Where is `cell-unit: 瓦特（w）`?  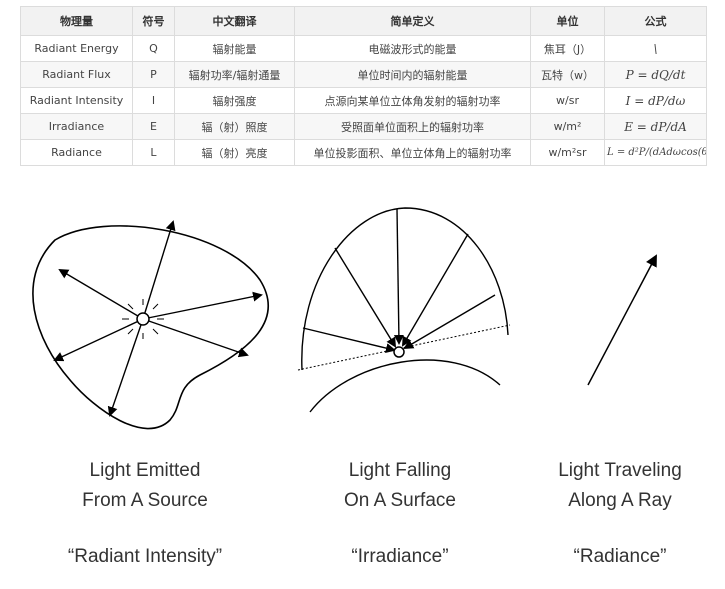 cell-unit: 瓦特（w） is located at coordinates (567, 74).